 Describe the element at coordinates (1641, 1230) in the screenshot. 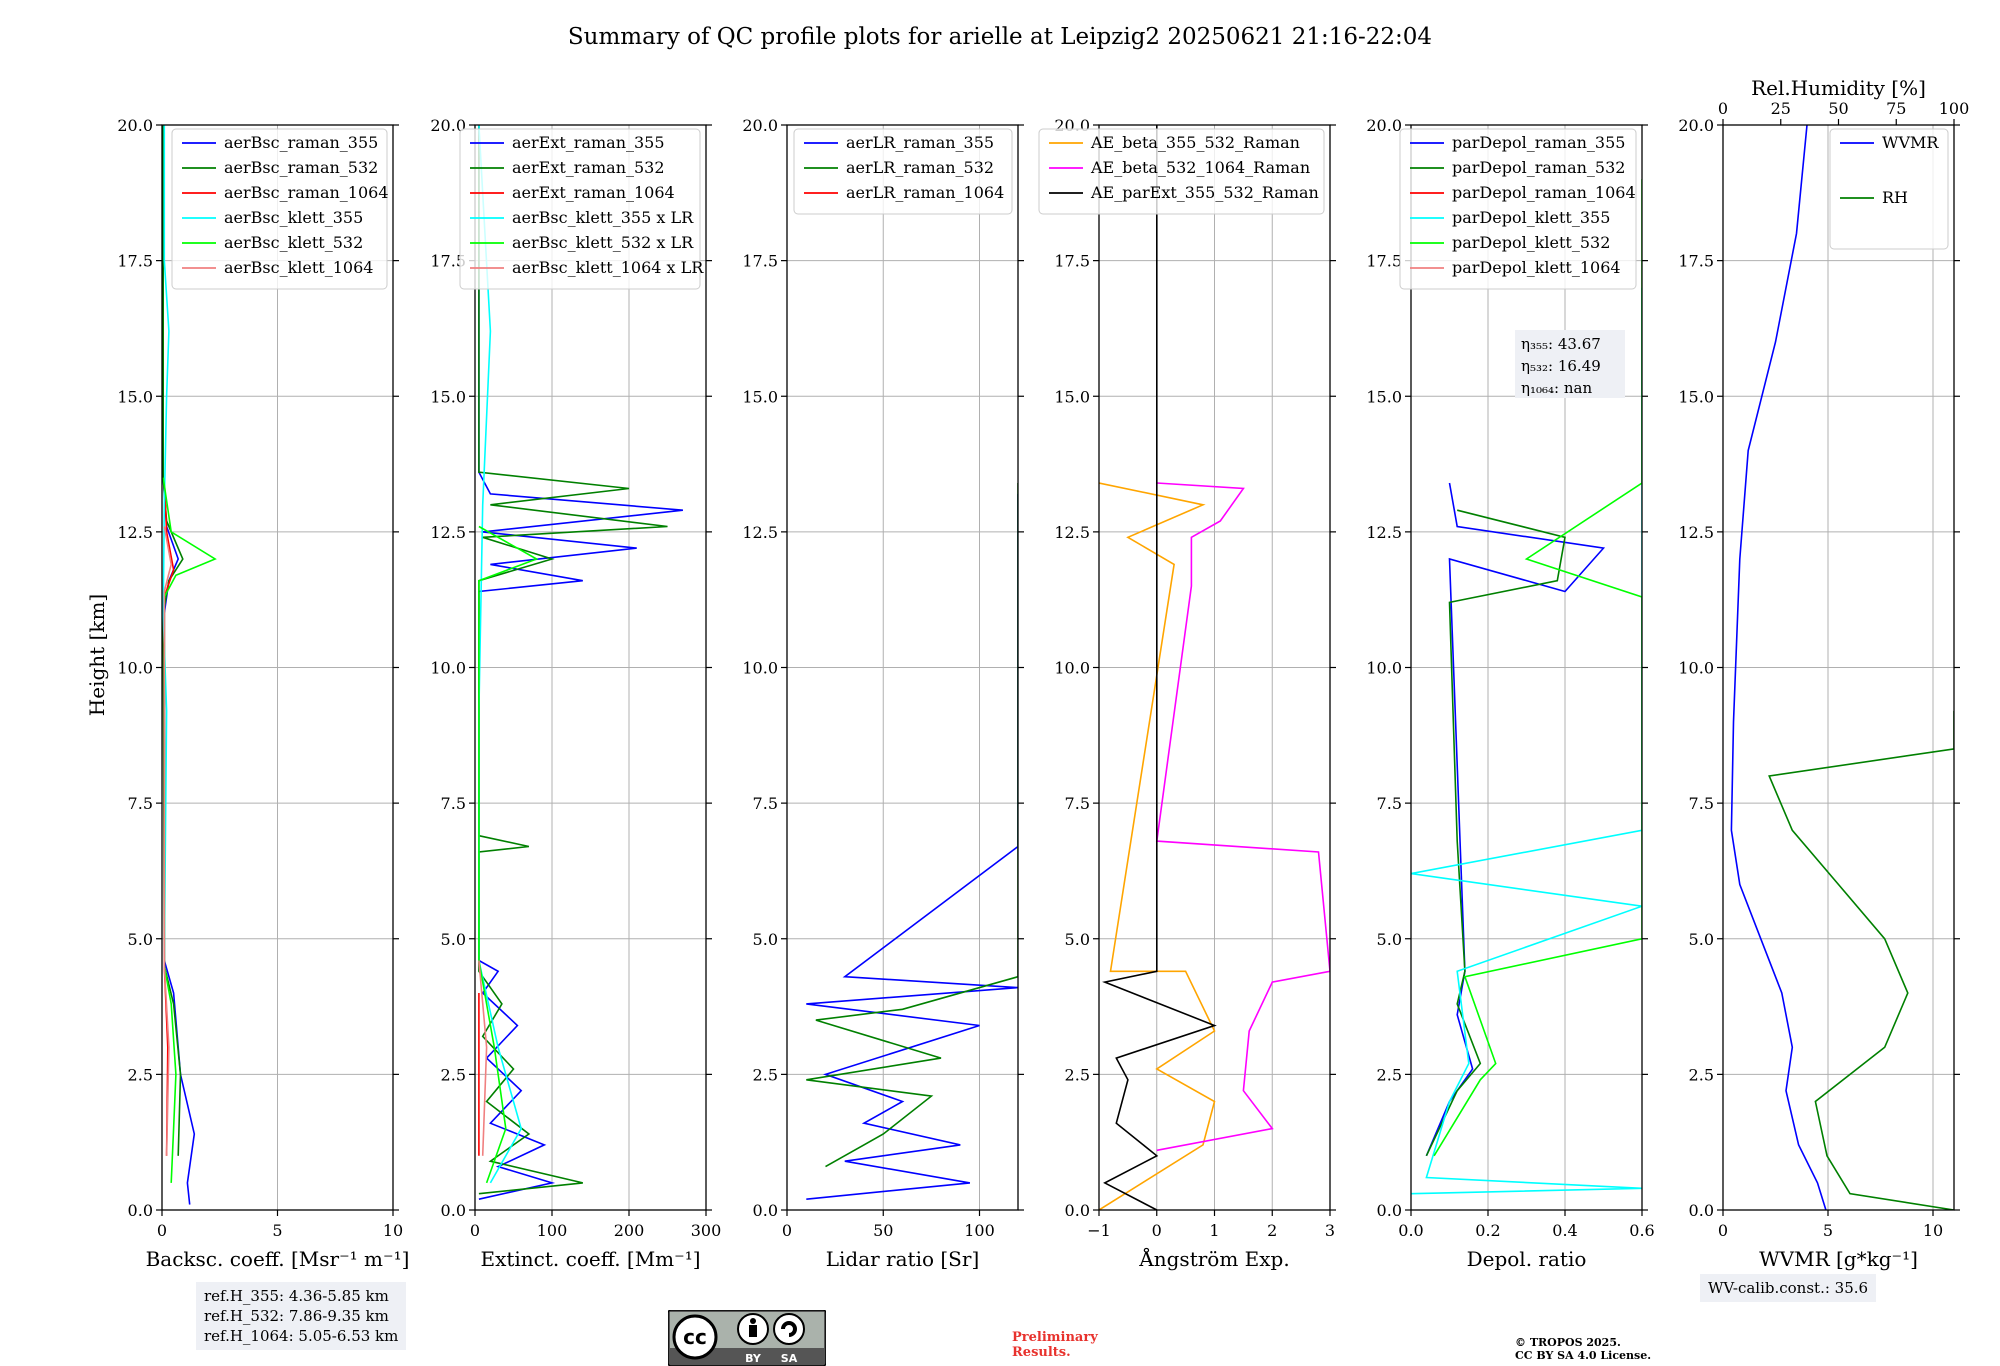

I see `x-tick-label: 0.6` at that location.